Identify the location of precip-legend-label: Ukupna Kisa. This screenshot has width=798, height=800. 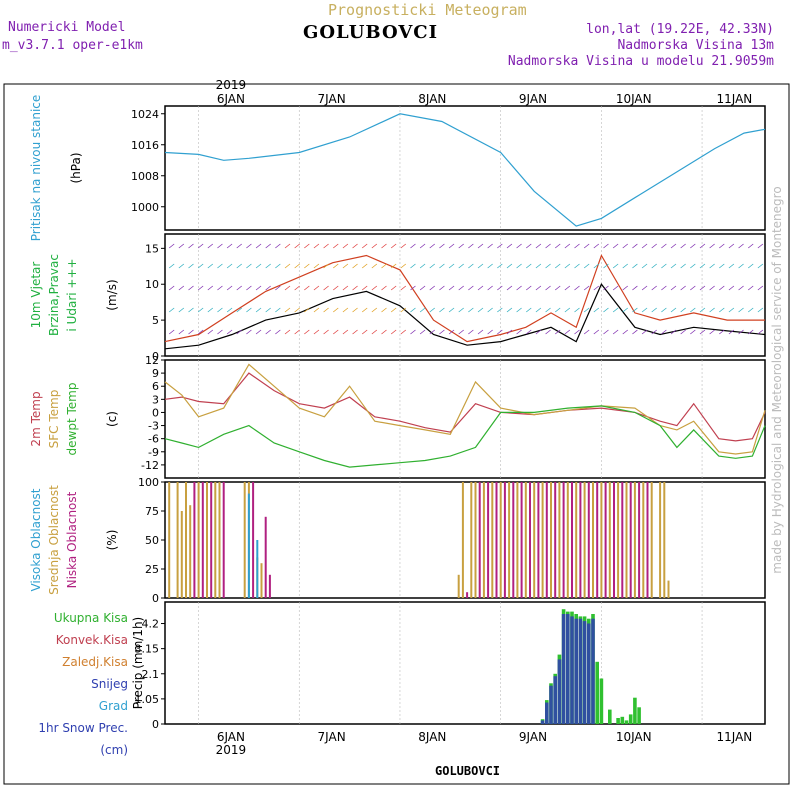
(91, 618).